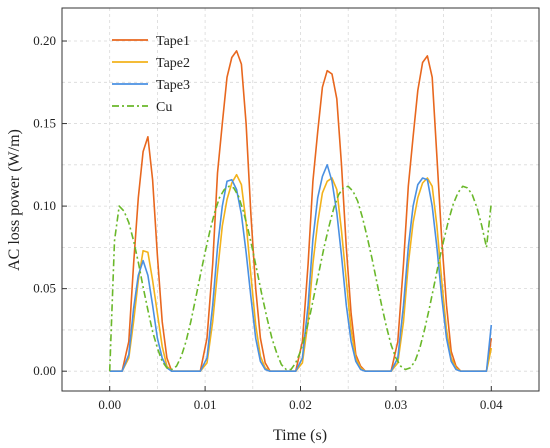 The image size is (550, 448). Describe the element at coordinates (173, 85) in the screenshot. I see `legend-label: Tape3` at that location.